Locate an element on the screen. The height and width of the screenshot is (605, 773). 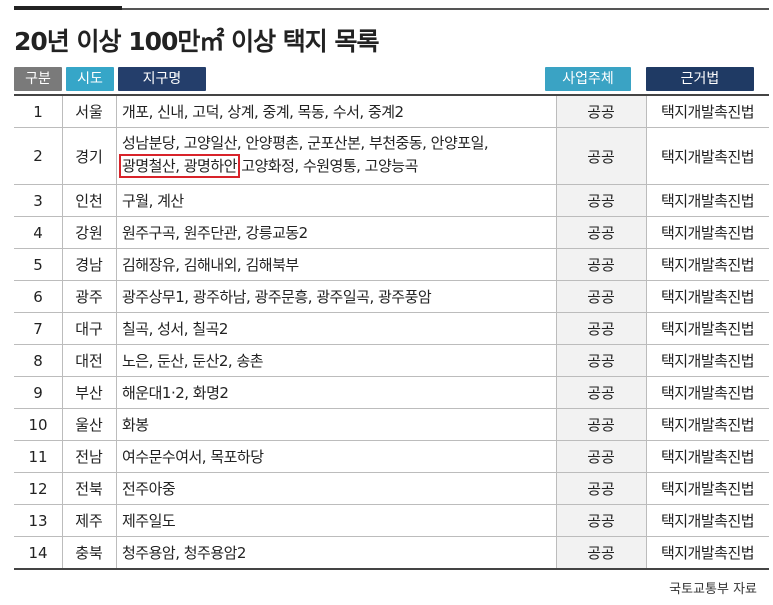
table-row: 10 울산 화봉 공공 택지개발촉진법 is located at coordinates (391, 425).